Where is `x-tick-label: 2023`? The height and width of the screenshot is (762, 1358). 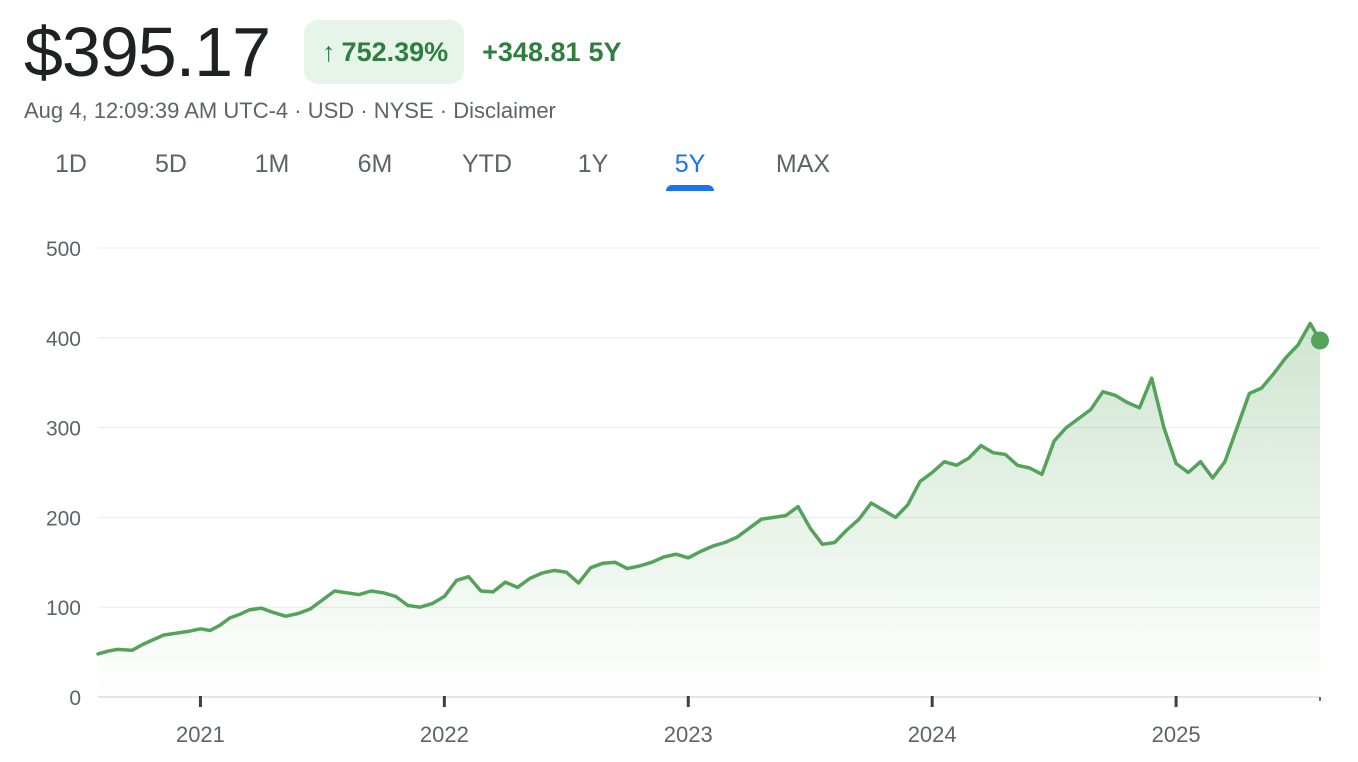 x-tick-label: 2023 is located at coordinates (688, 734).